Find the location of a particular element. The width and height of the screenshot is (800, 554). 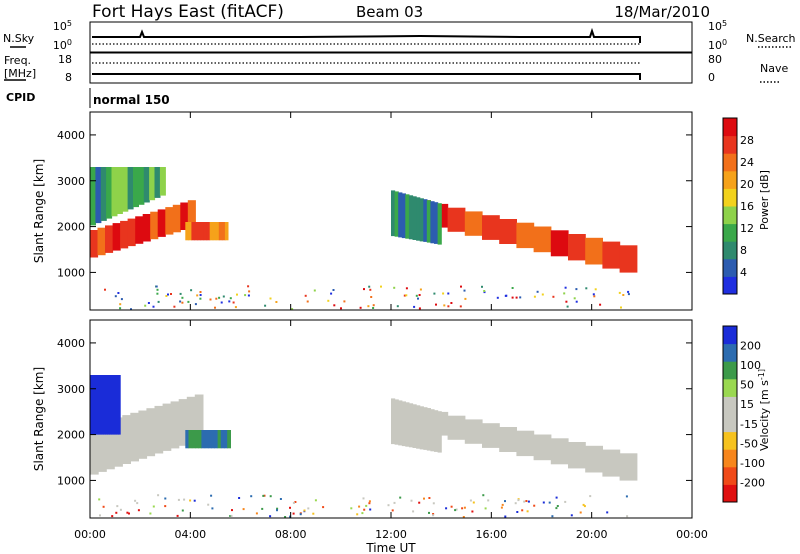

noise-left-tick-top: 105 is located at coordinates (62, 26).